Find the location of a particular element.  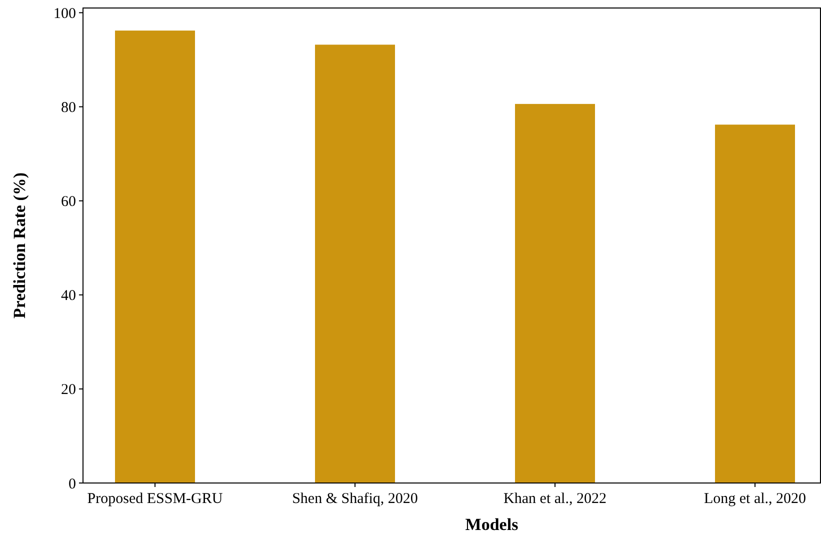

y-tick-label: 0 is located at coordinates (72, 484).